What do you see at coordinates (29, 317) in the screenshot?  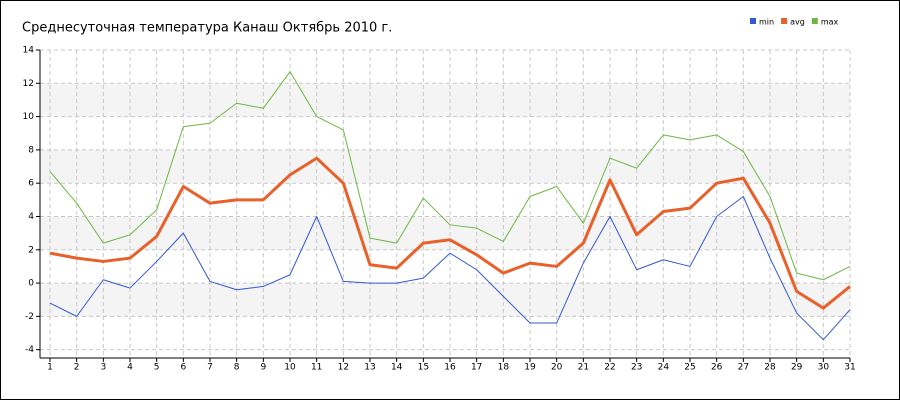 I see `y-tick-label: -2` at bounding box center [29, 317].